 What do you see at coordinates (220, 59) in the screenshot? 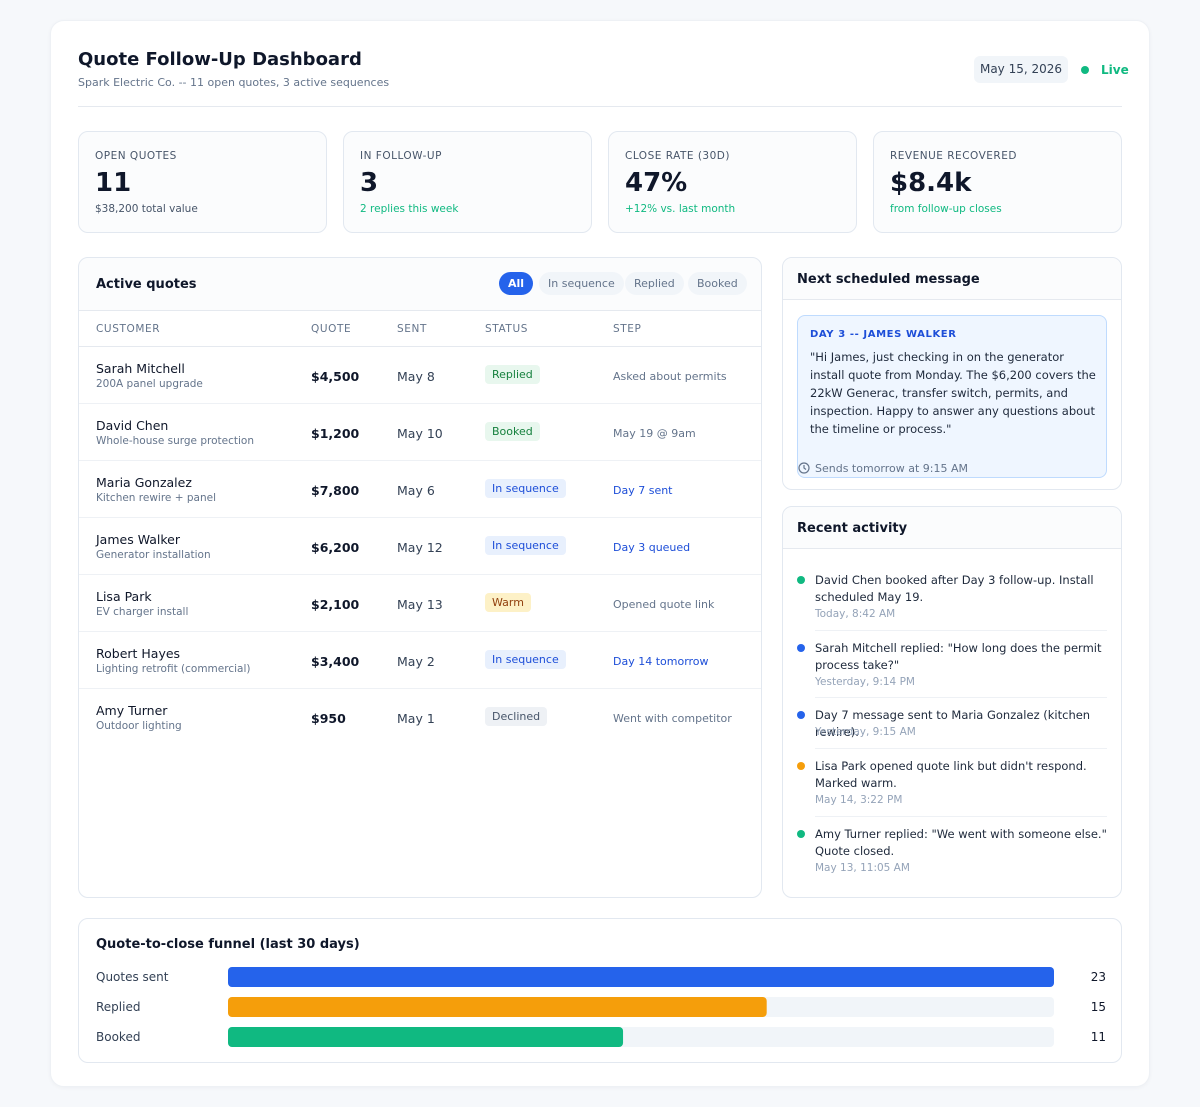
I see `title: Quote Follow-Up Dashboard` at bounding box center [220, 59].